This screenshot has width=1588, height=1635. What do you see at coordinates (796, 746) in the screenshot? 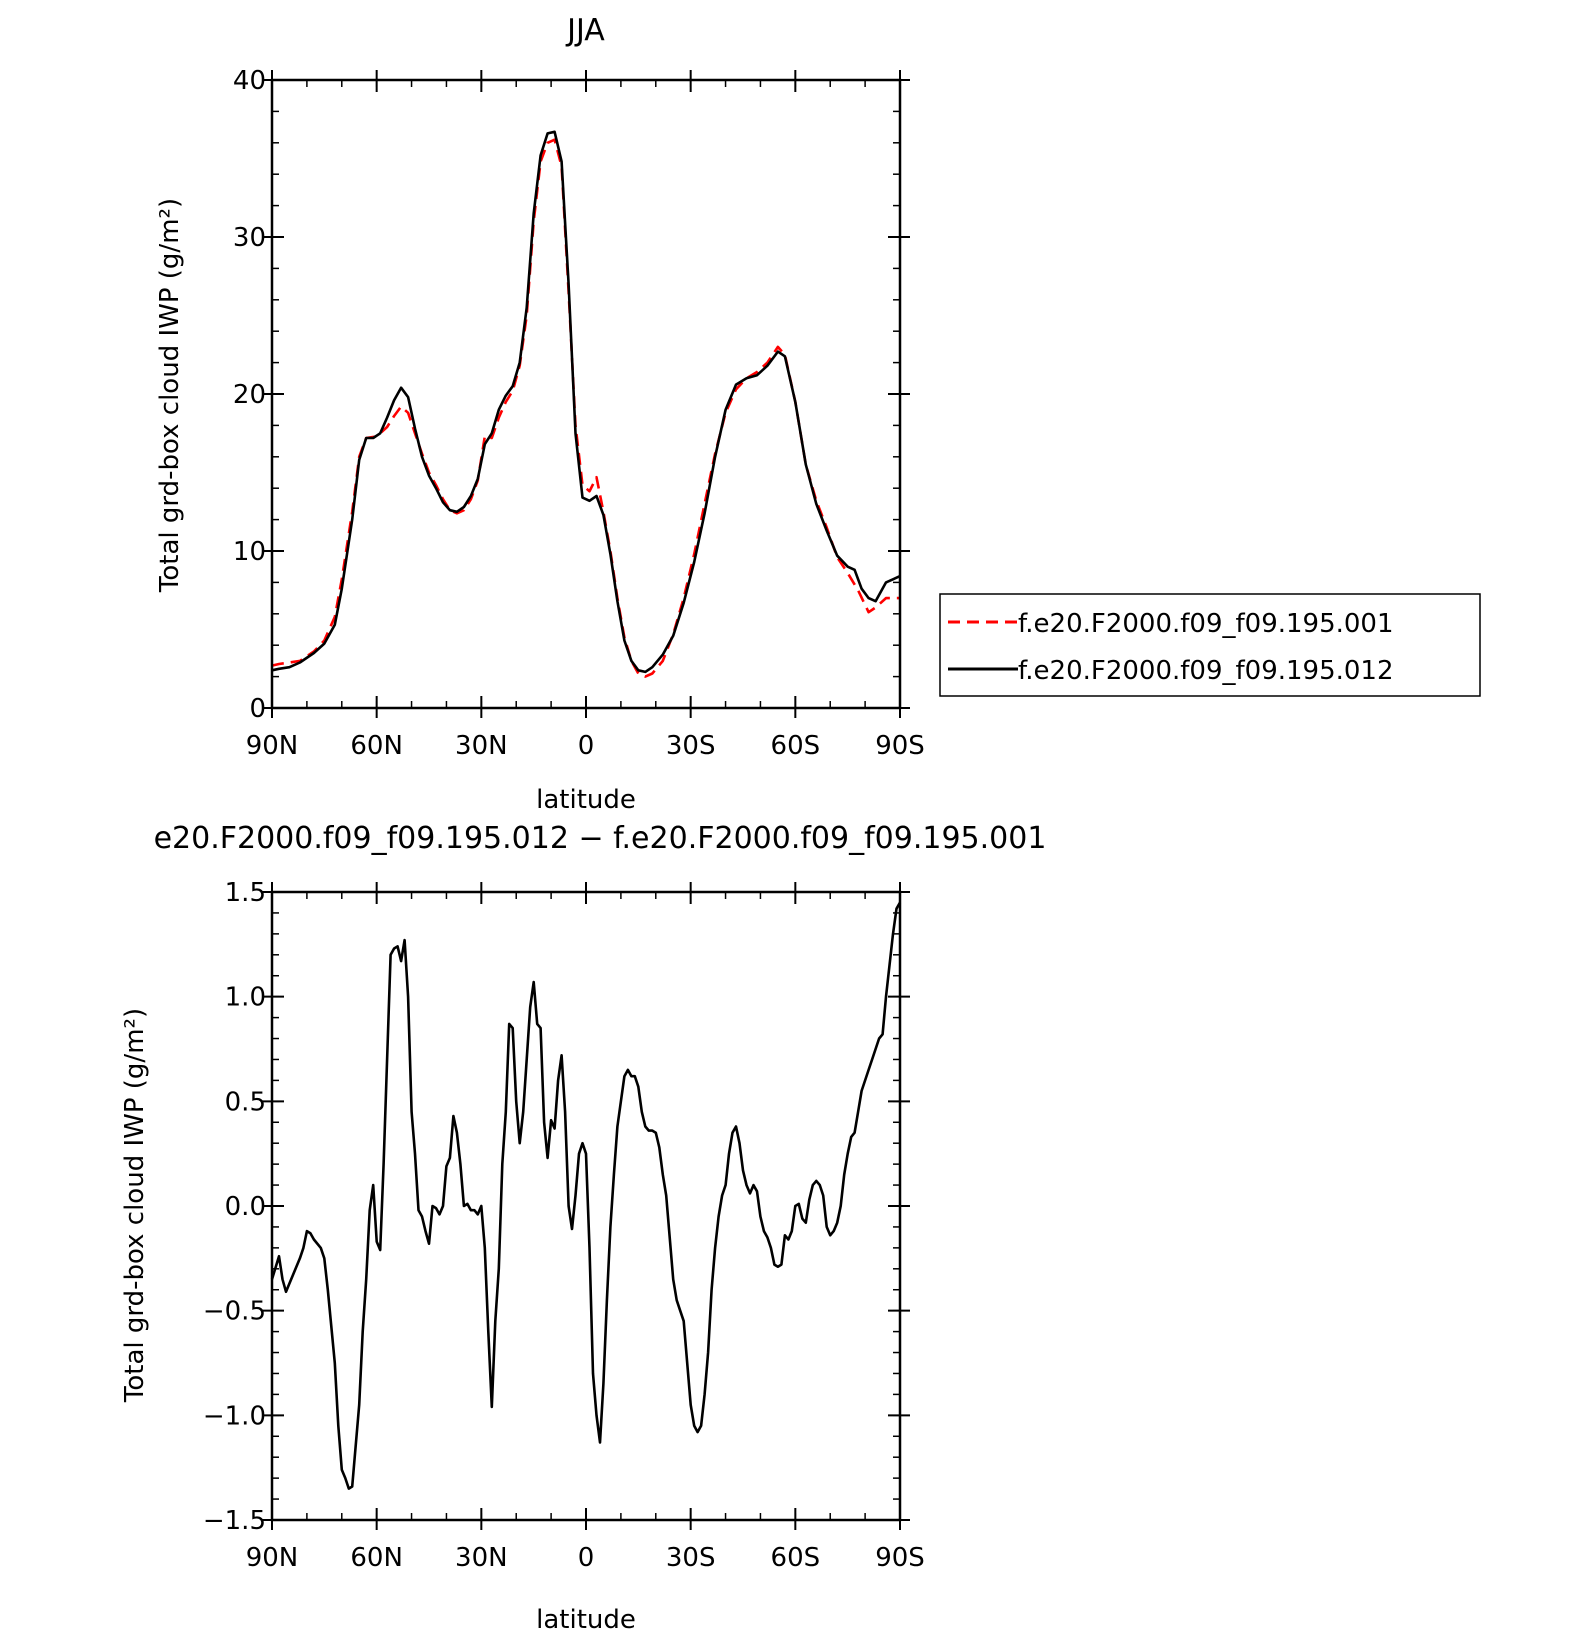
I see `top-panel-x-tick-label: 60S` at bounding box center [796, 746].